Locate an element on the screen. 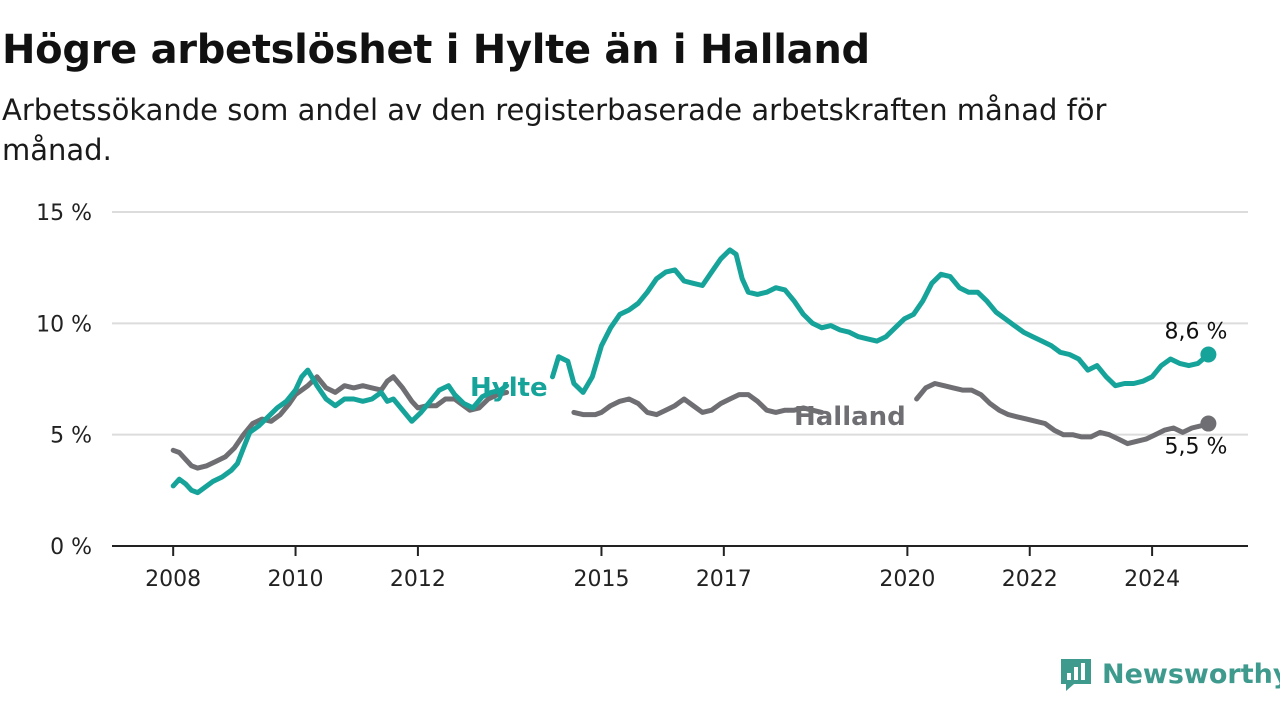 The image size is (1280, 720). series-label-hylte: Hylte is located at coordinates (509, 388).